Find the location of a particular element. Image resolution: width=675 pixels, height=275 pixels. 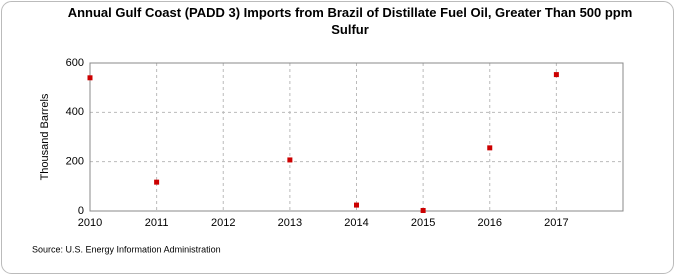

y-tick-label: 600 is located at coordinates (75, 63).